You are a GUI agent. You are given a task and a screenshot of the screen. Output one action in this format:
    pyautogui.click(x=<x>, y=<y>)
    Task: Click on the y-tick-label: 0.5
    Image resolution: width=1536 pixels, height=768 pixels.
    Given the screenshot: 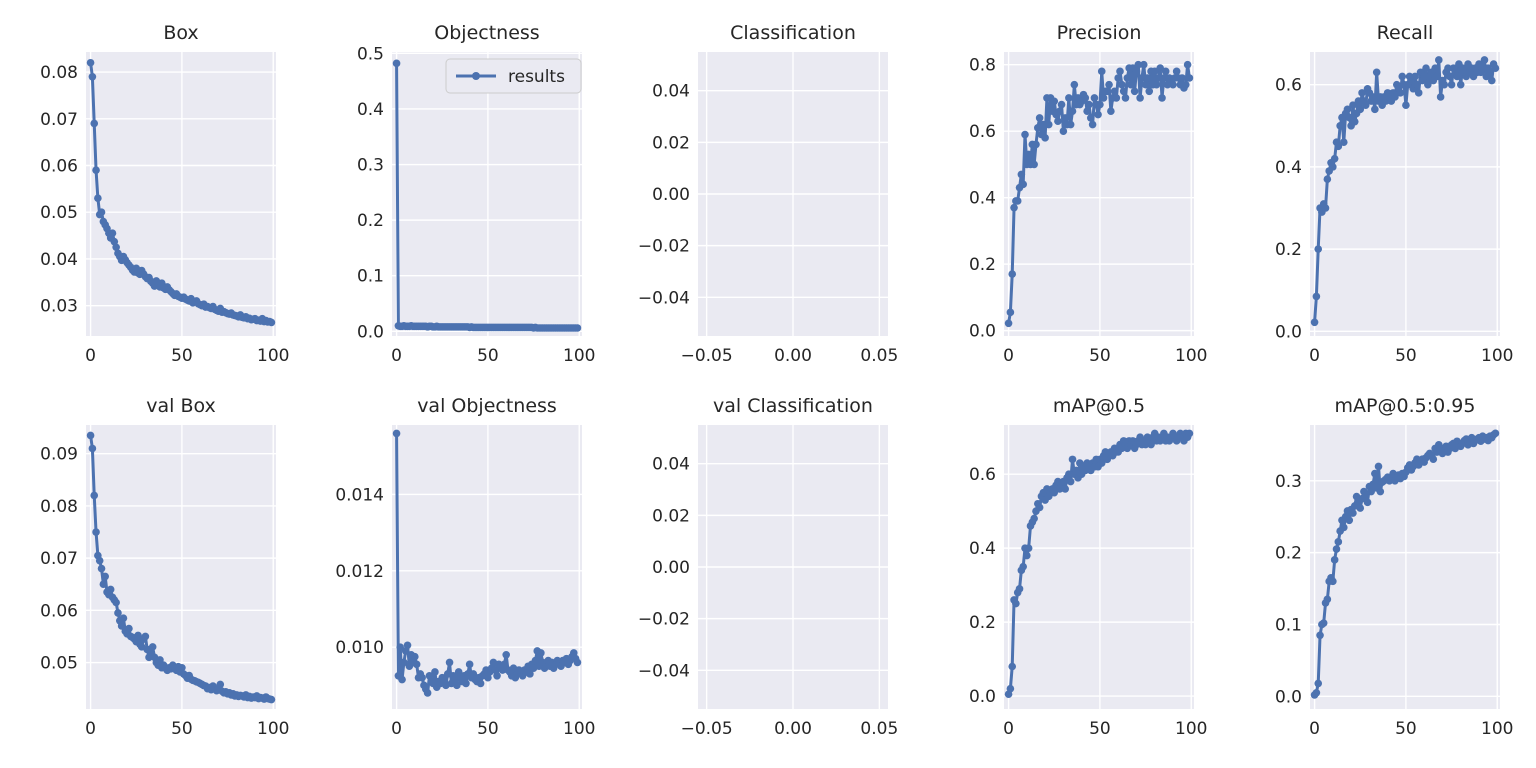 What is the action you would take?
    pyautogui.click(x=370, y=54)
    